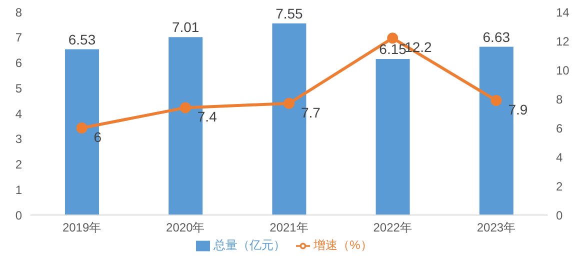 This screenshot has height=265, width=586. What do you see at coordinates (289, 227) in the screenshot?
I see `x-tick-label: 2021年` at bounding box center [289, 227].